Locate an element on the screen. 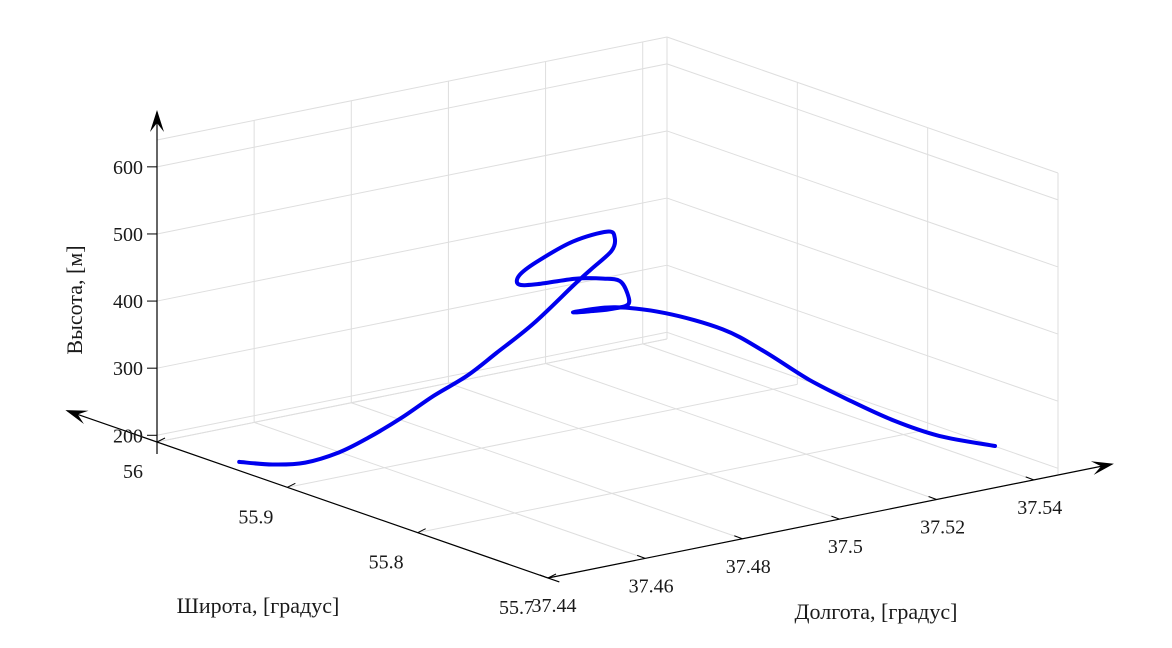 The height and width of the screenshot is (648, 1172). z-tick-label: 600 is located at coordinates (128, 168).